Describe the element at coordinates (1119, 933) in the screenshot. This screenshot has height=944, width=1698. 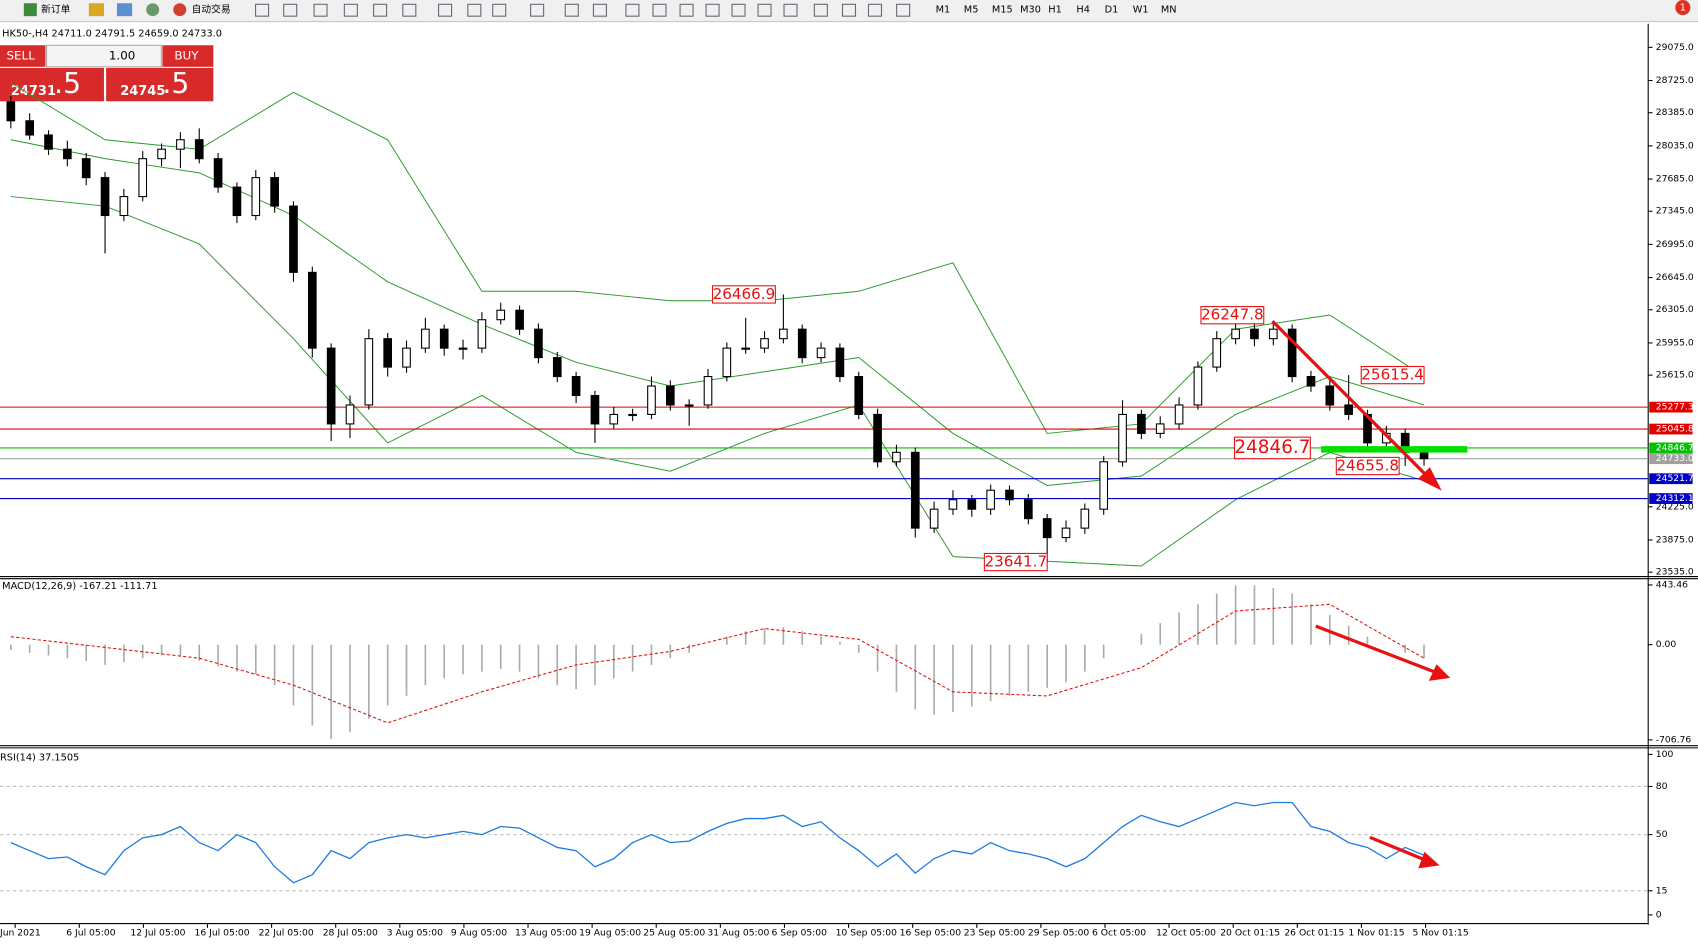
I see `x-tick-label: 6 Oct 05:00` at that location.